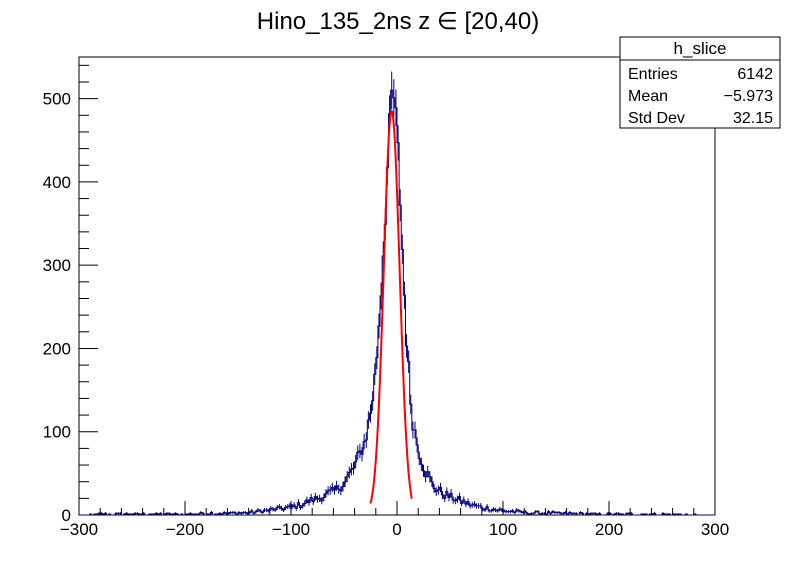 This screenshot has height=572, width=796. Describe the element at coordinates (398, 21) in the screenshot. I see `chart-title: Hino_135_2ns z ∈ [20,40)` at that location.